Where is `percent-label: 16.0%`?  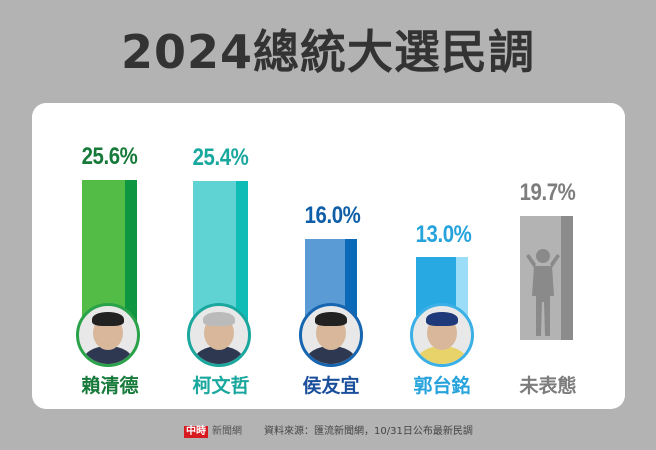 percent-label: 16.0% is located at coordinates (332, 215).